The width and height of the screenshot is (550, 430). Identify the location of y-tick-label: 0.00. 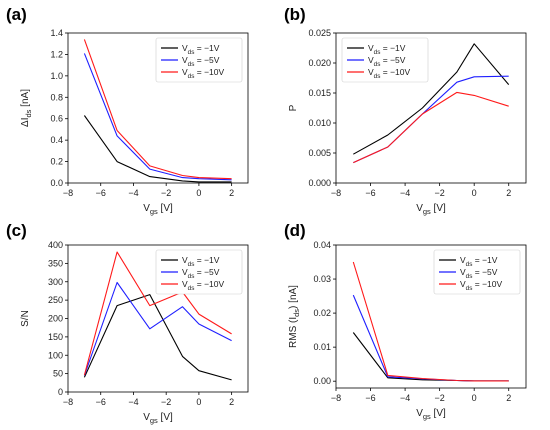
(322, 381).